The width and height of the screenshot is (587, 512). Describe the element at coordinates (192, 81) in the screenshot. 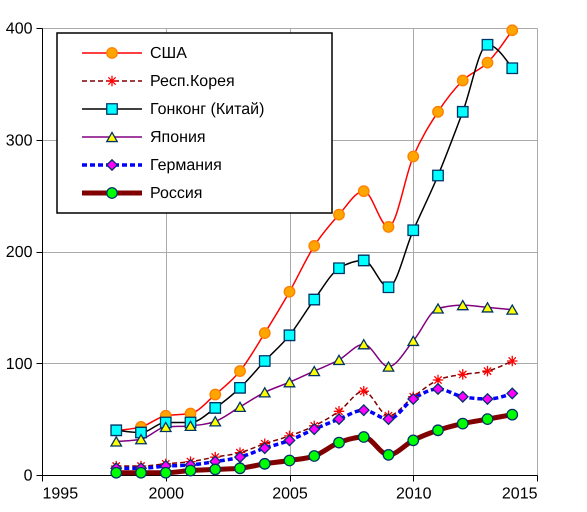

I see `legend-label: Респ.Корея` at that location.